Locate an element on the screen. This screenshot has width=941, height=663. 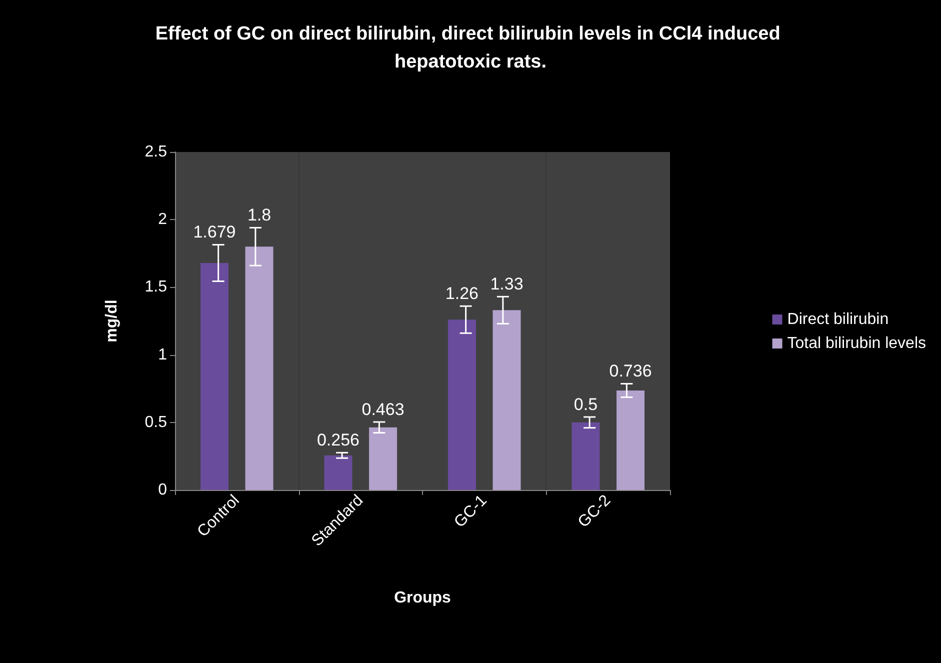
y-axis-title: mg/dl is located at coordinates (112, 321).